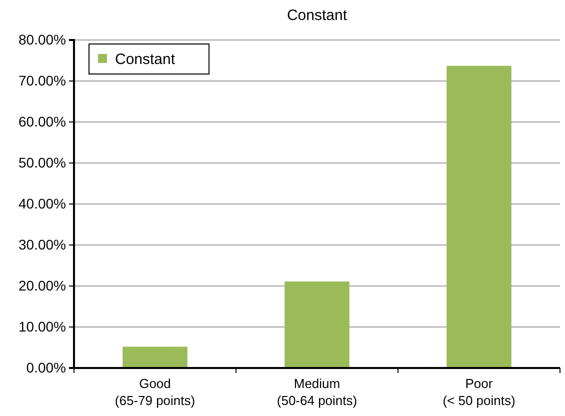 This screenshot has height=416, width=565. I want to click on y-tick-label: 10.00%, so click(42, 326).